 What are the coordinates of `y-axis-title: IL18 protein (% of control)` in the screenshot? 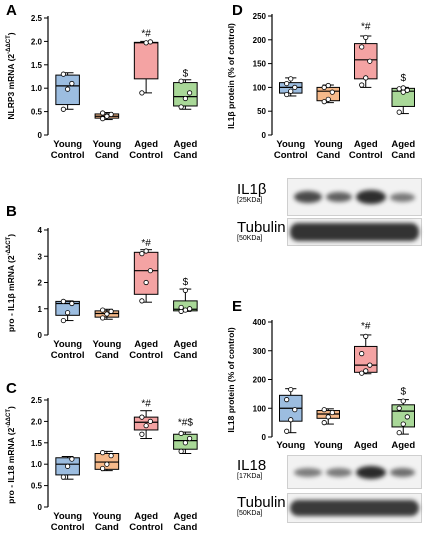 It's located at (231, 379).